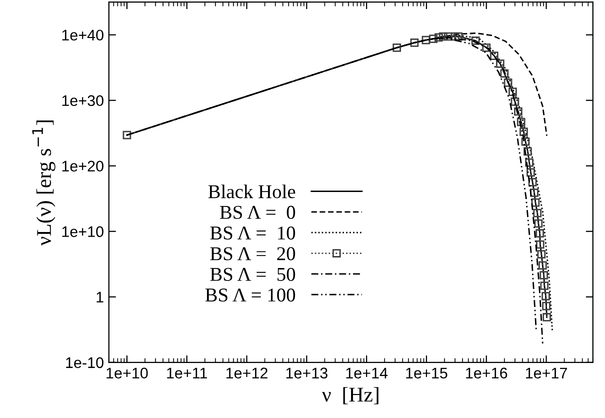 The width and height of the screenshot is (605, 418). What do you see at coordinates (307, 373) in the screenshot?
I see `x-tick-label: 1e+13` at bounding box center [307, 373].